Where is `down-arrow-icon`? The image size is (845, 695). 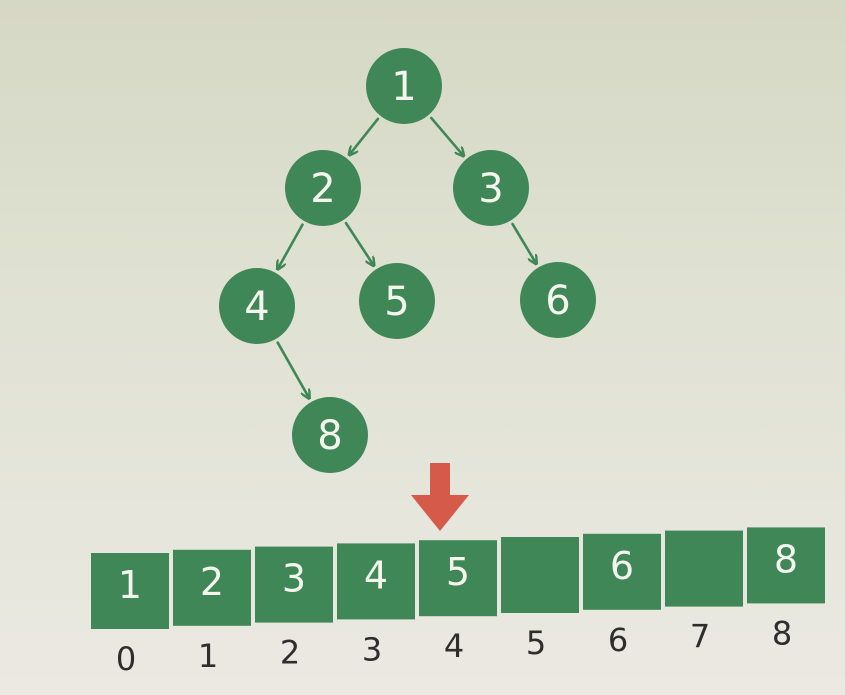
down-arrow-icon is located at coordinates (440, 497).